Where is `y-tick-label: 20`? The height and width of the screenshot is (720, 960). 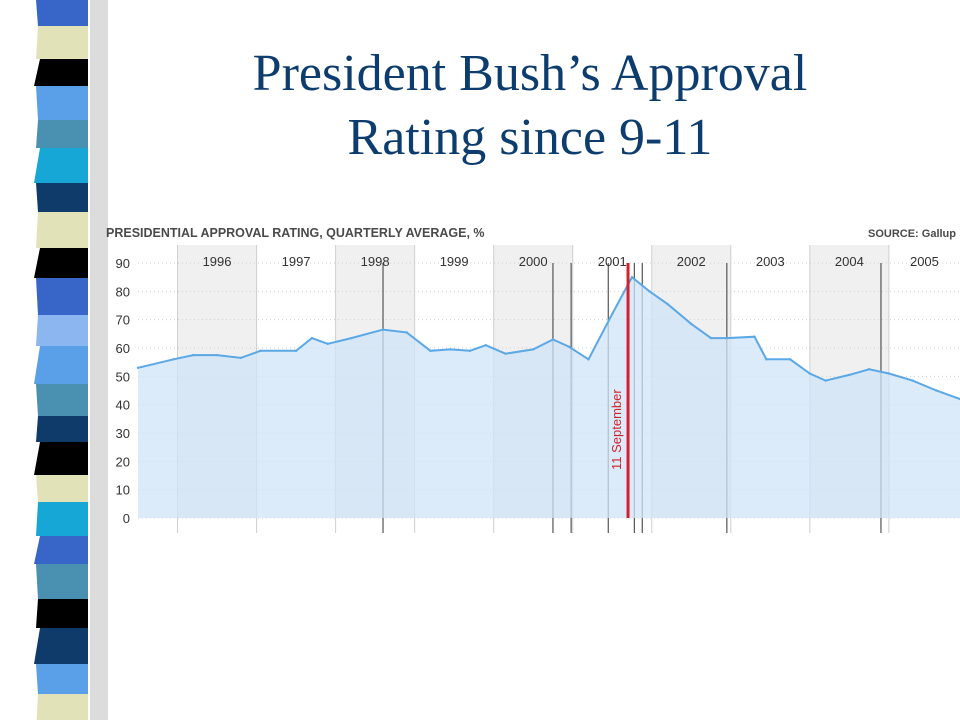
y-tick-label: 20 is located at coordinates (123, 461).